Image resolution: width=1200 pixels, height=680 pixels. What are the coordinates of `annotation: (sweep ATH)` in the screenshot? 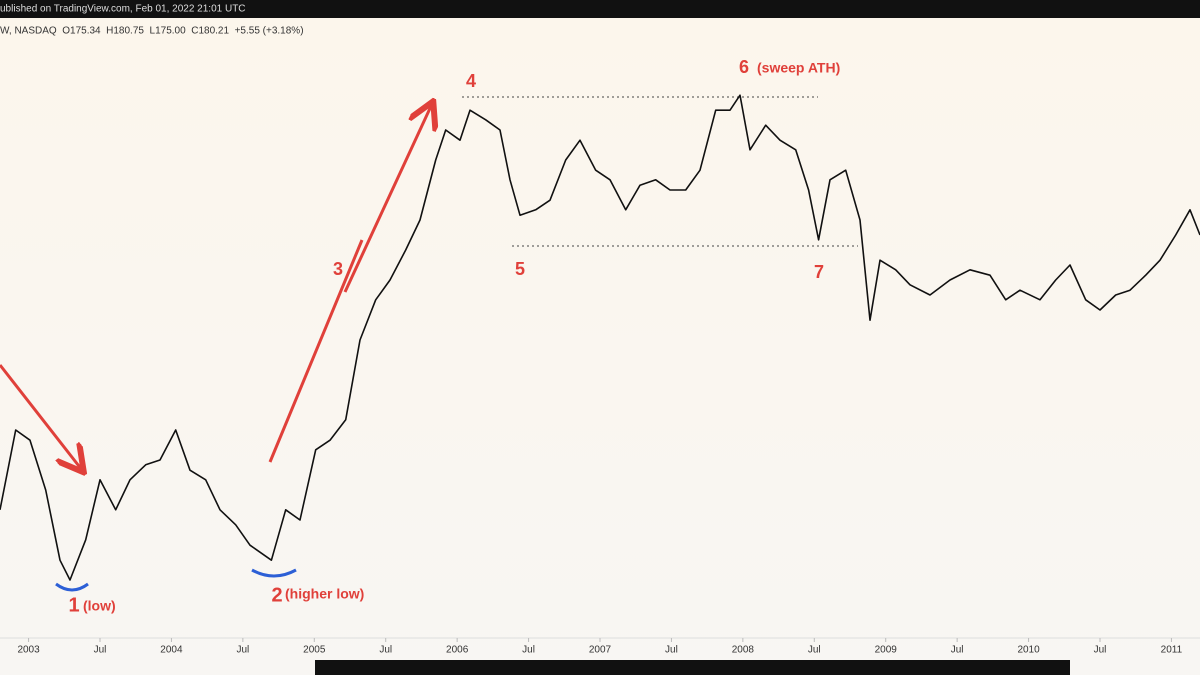 It's located at (798, 68).